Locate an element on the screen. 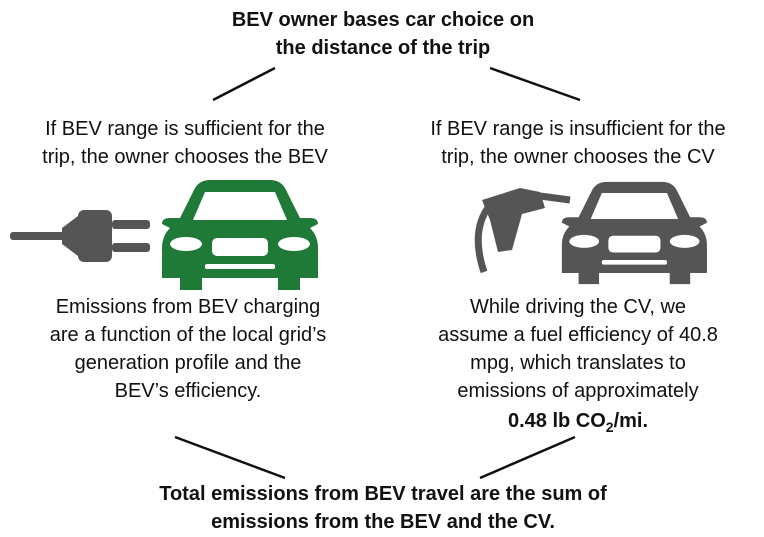  emission-rate-unit: /mi. is located at coordinates (631, 421).